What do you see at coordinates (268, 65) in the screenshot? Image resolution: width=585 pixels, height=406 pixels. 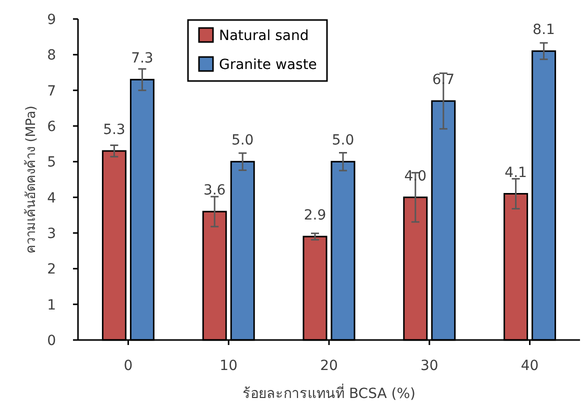 I see `legend-label: Granite waste` at bounding box center [268, 65].